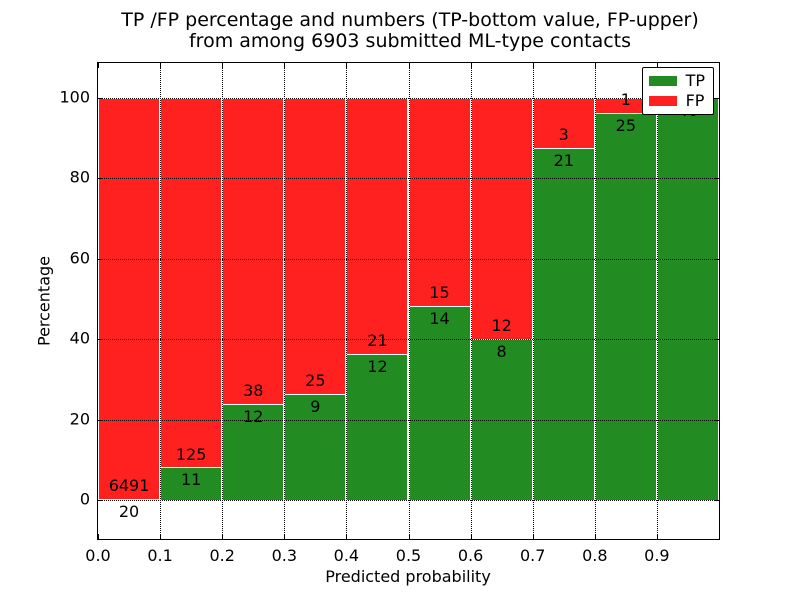  I want to click on fp-count-label: 6491, so click(129, 485).